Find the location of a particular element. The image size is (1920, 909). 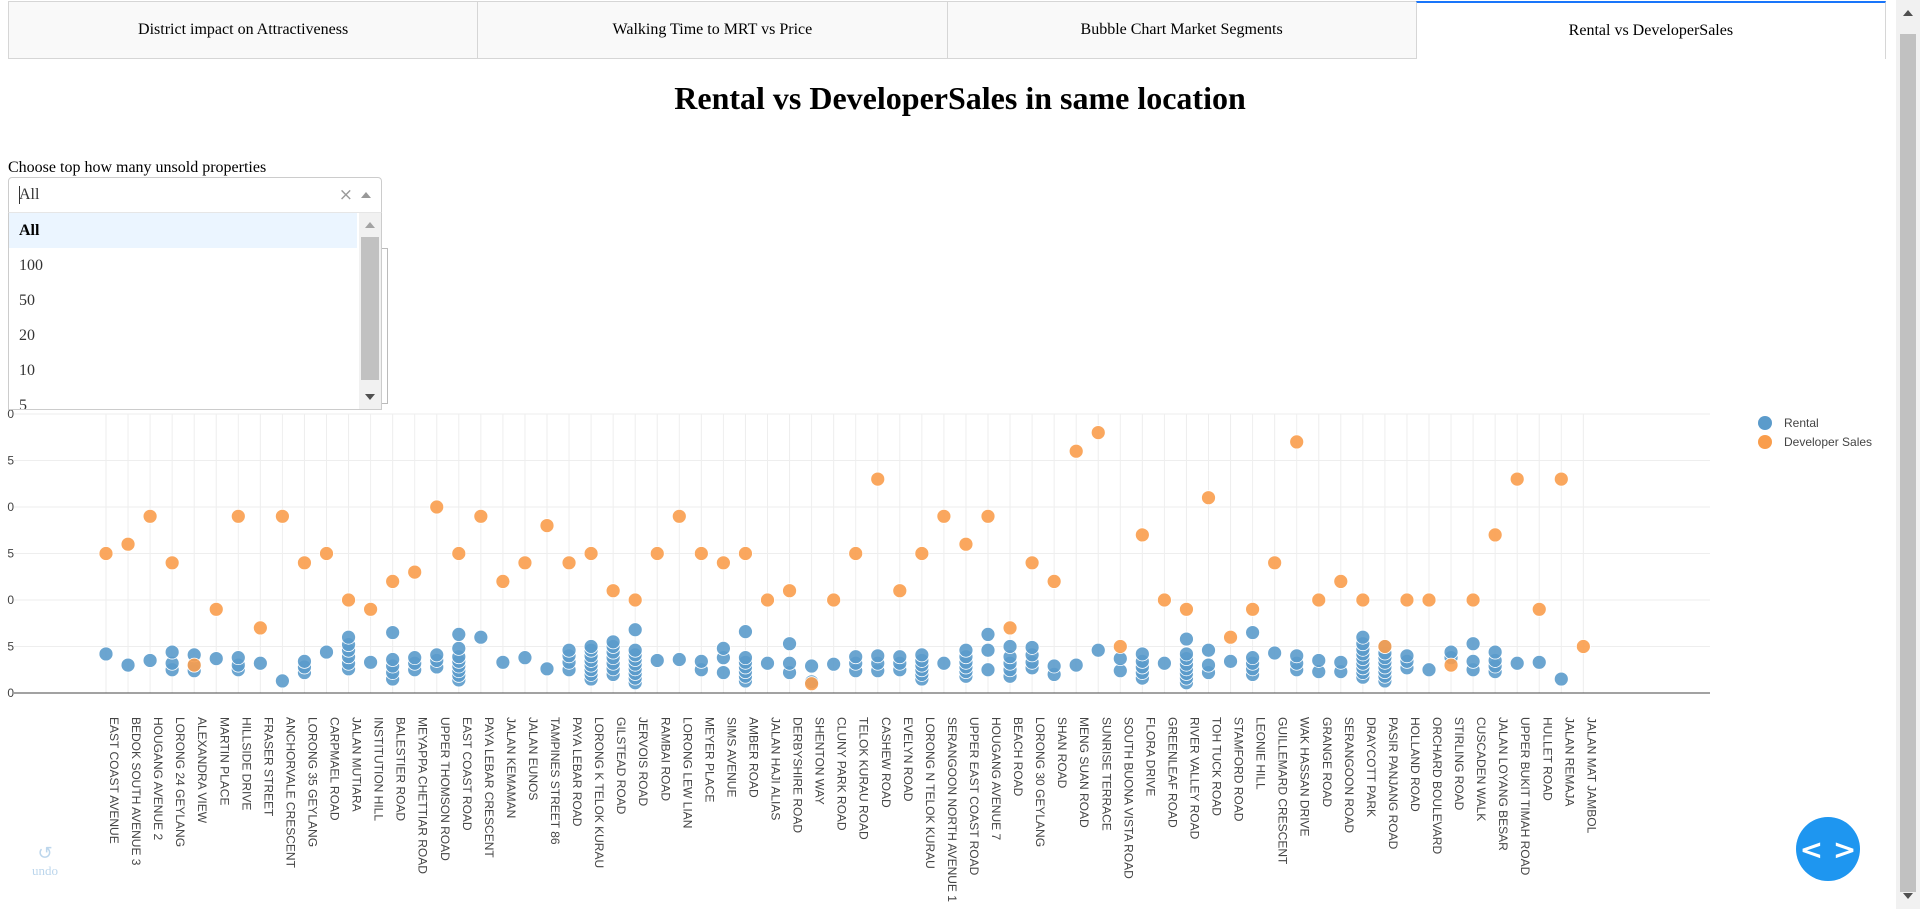

undo-icon: ↺ is located at coordinates (45, 853).